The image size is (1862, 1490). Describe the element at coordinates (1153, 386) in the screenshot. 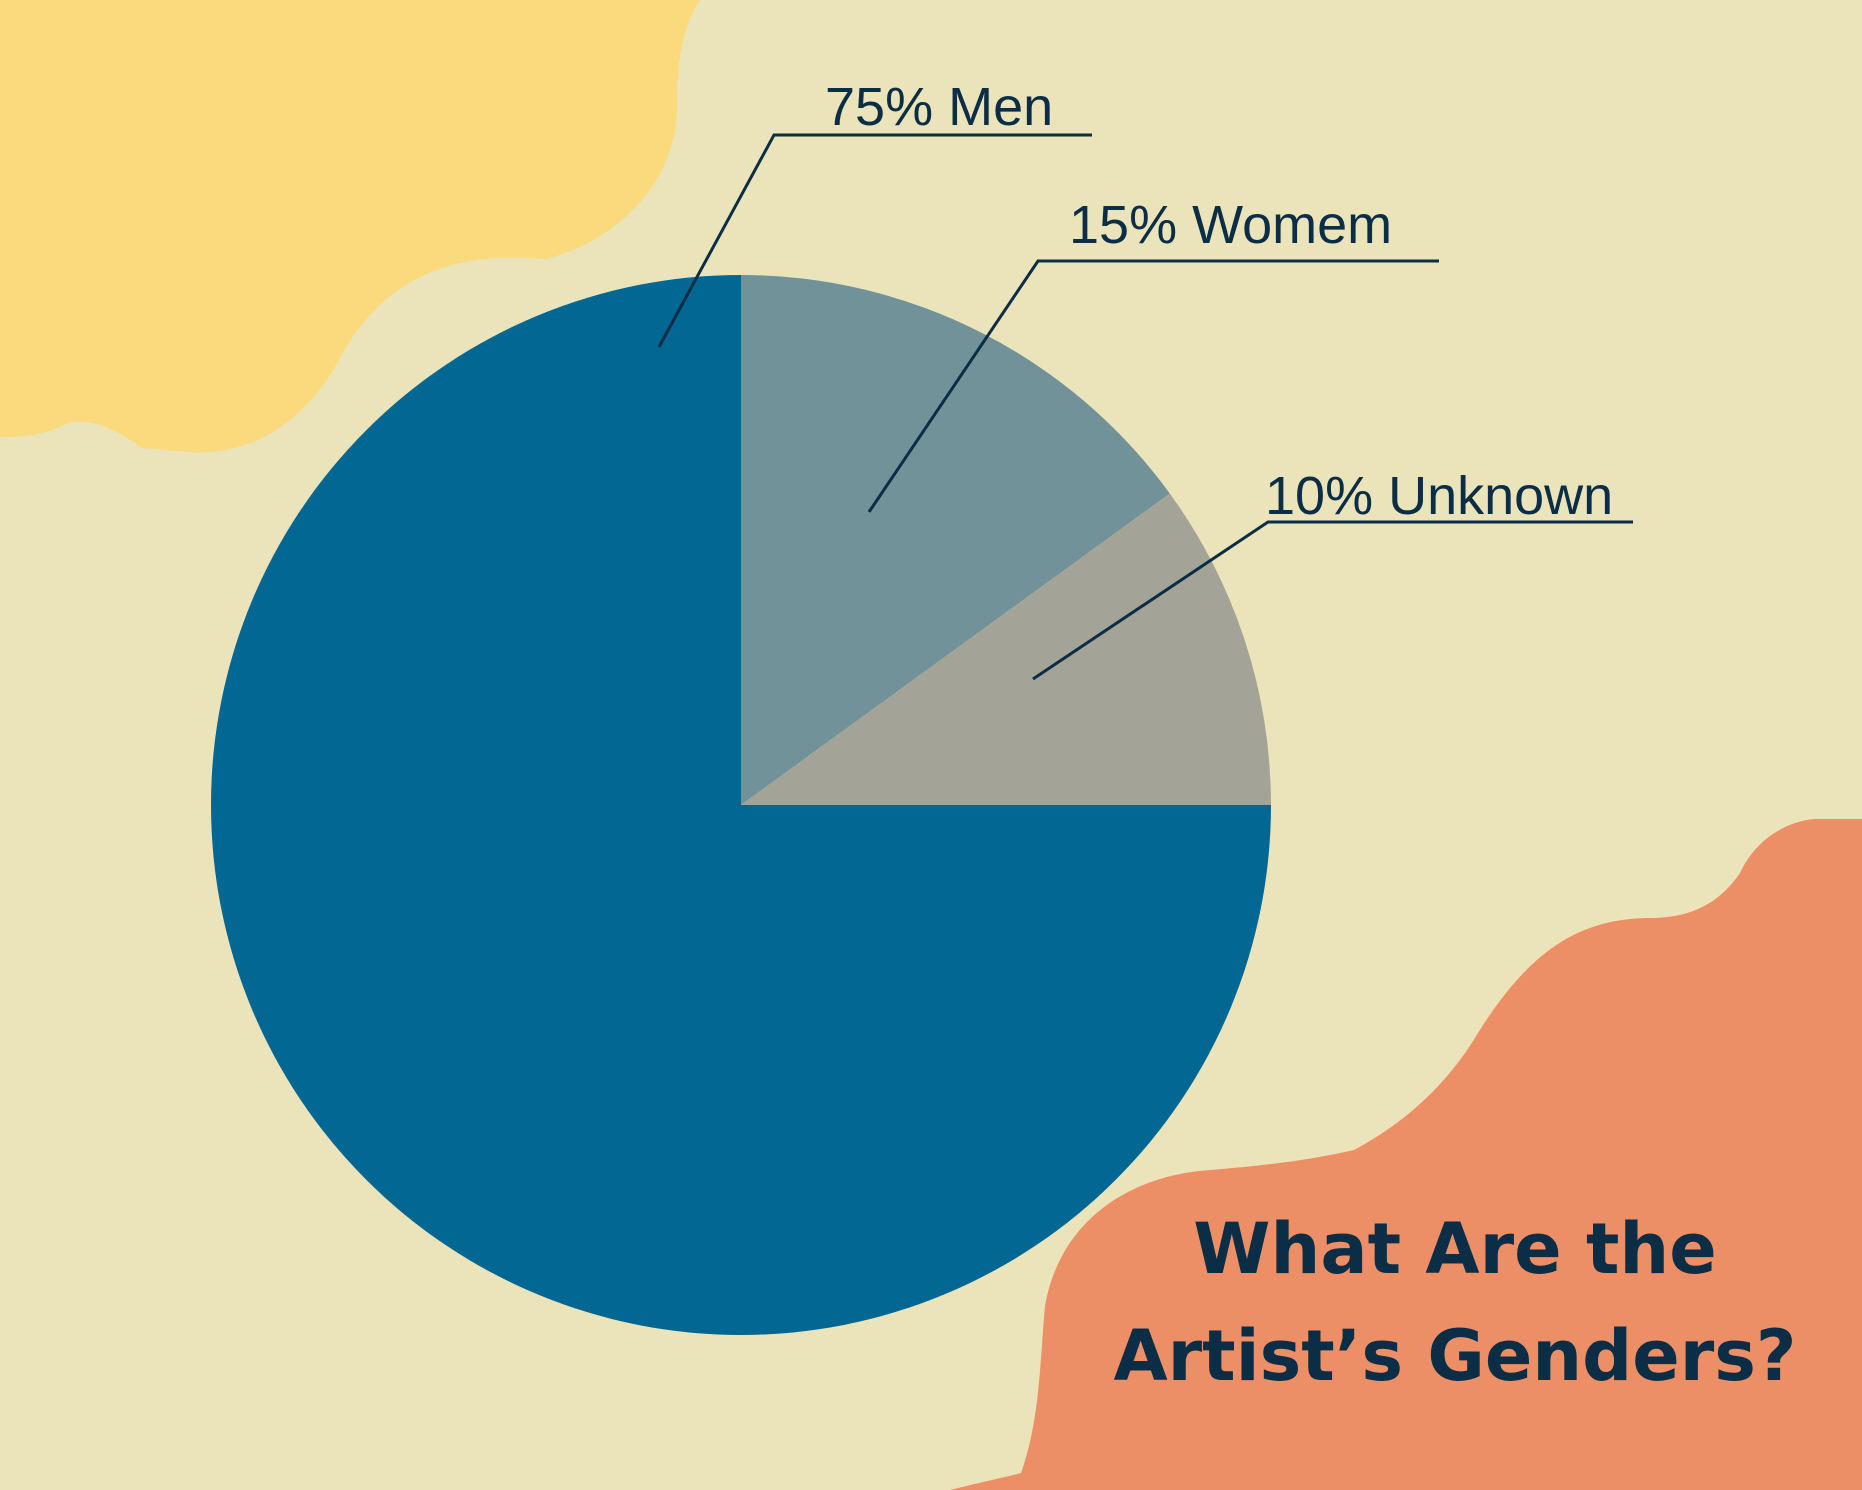

I see `leader-line-women` at that location.